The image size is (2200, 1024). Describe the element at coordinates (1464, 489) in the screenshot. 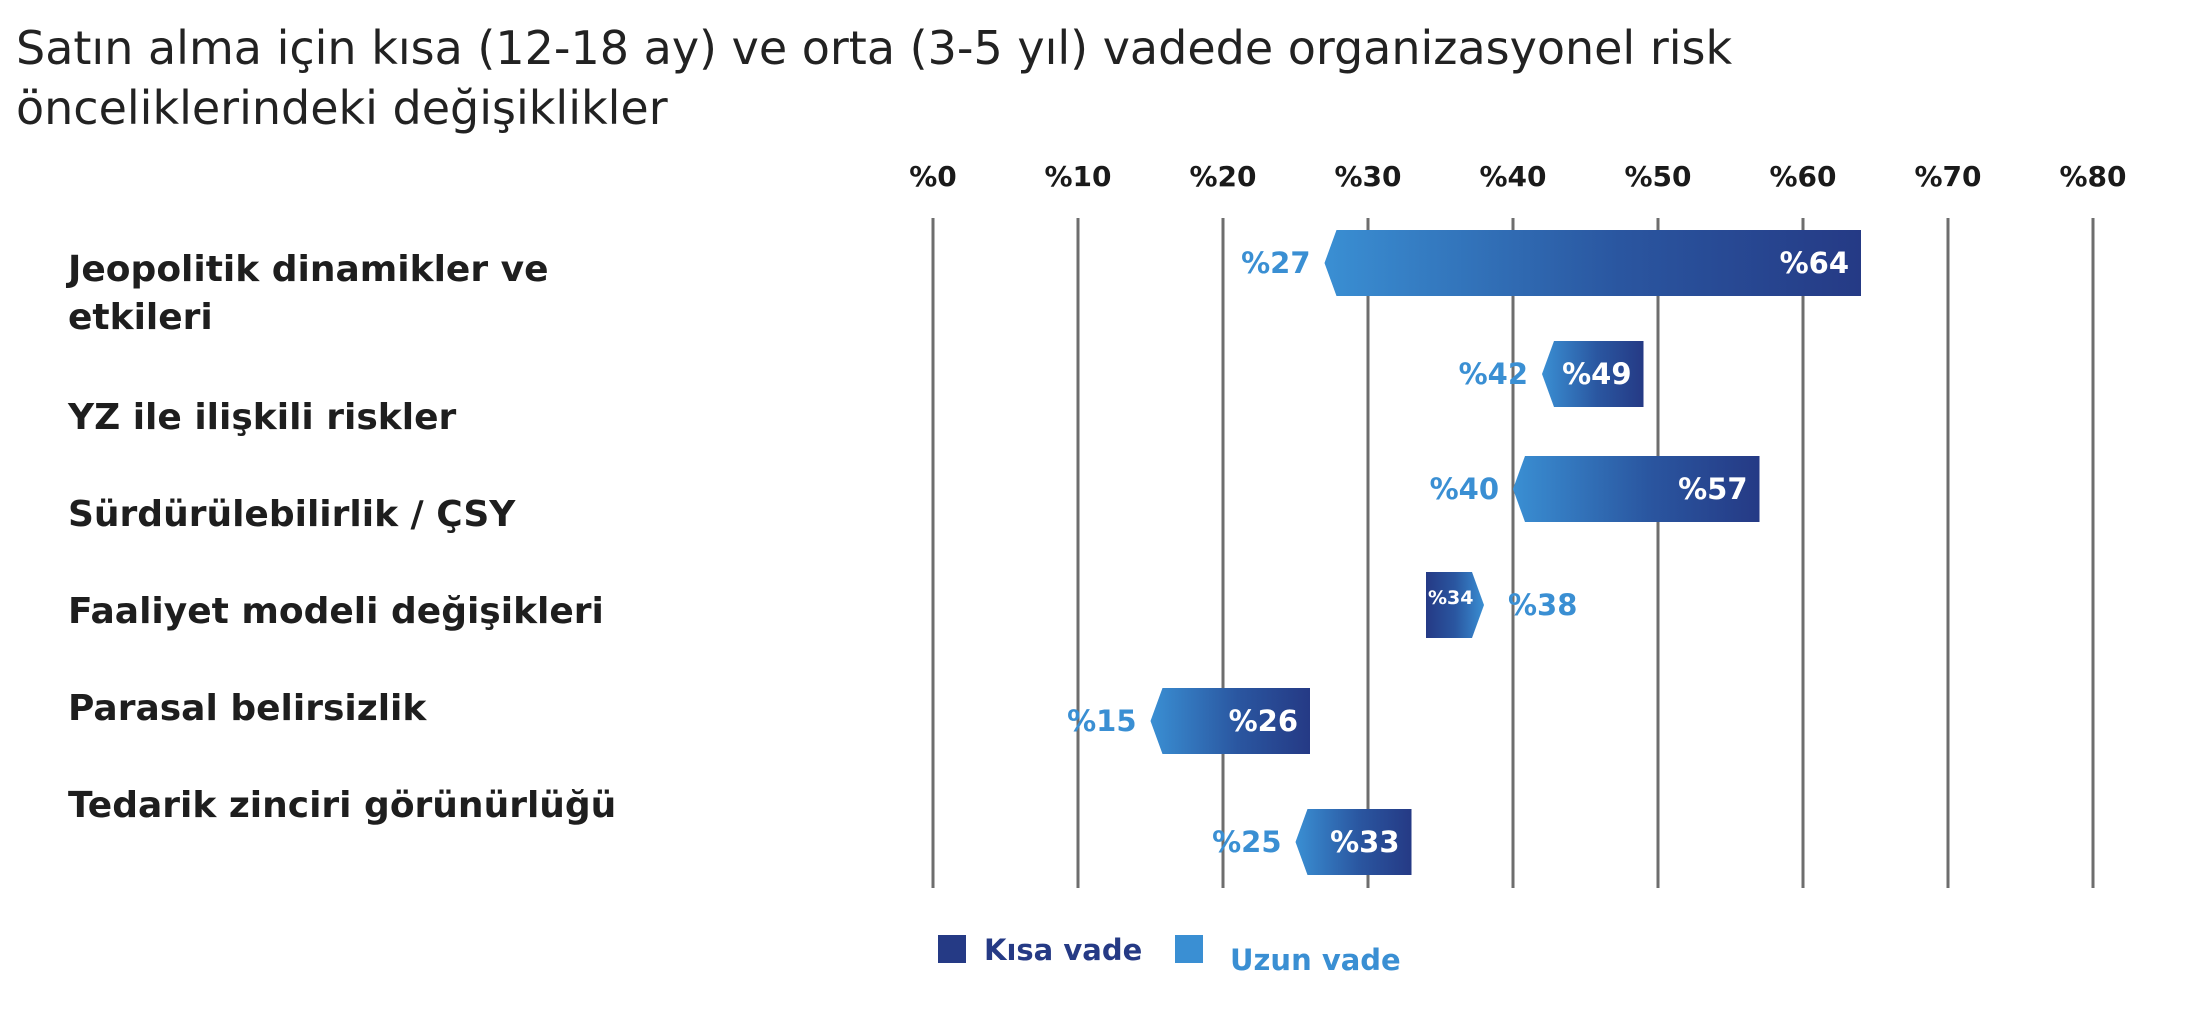

I see `long-term-value-label: %40` at that location.